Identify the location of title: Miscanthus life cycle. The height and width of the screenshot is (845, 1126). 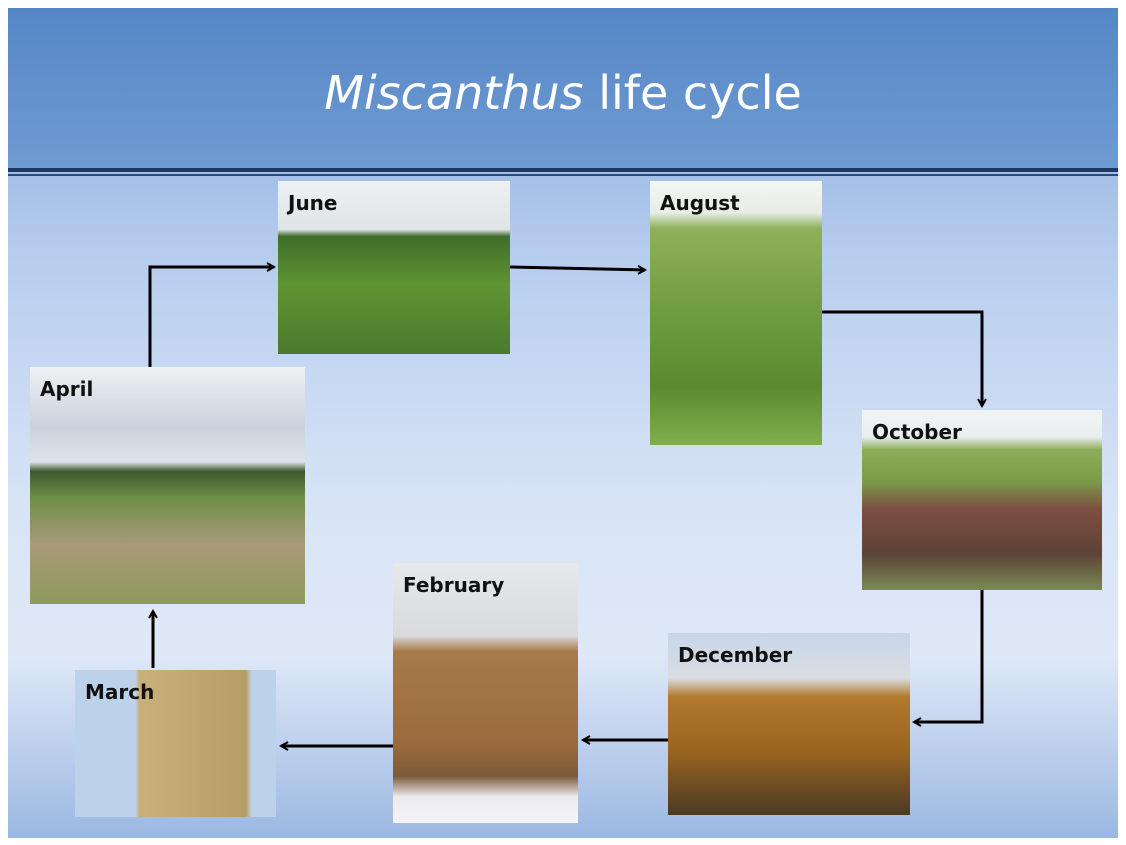
(563, 93).